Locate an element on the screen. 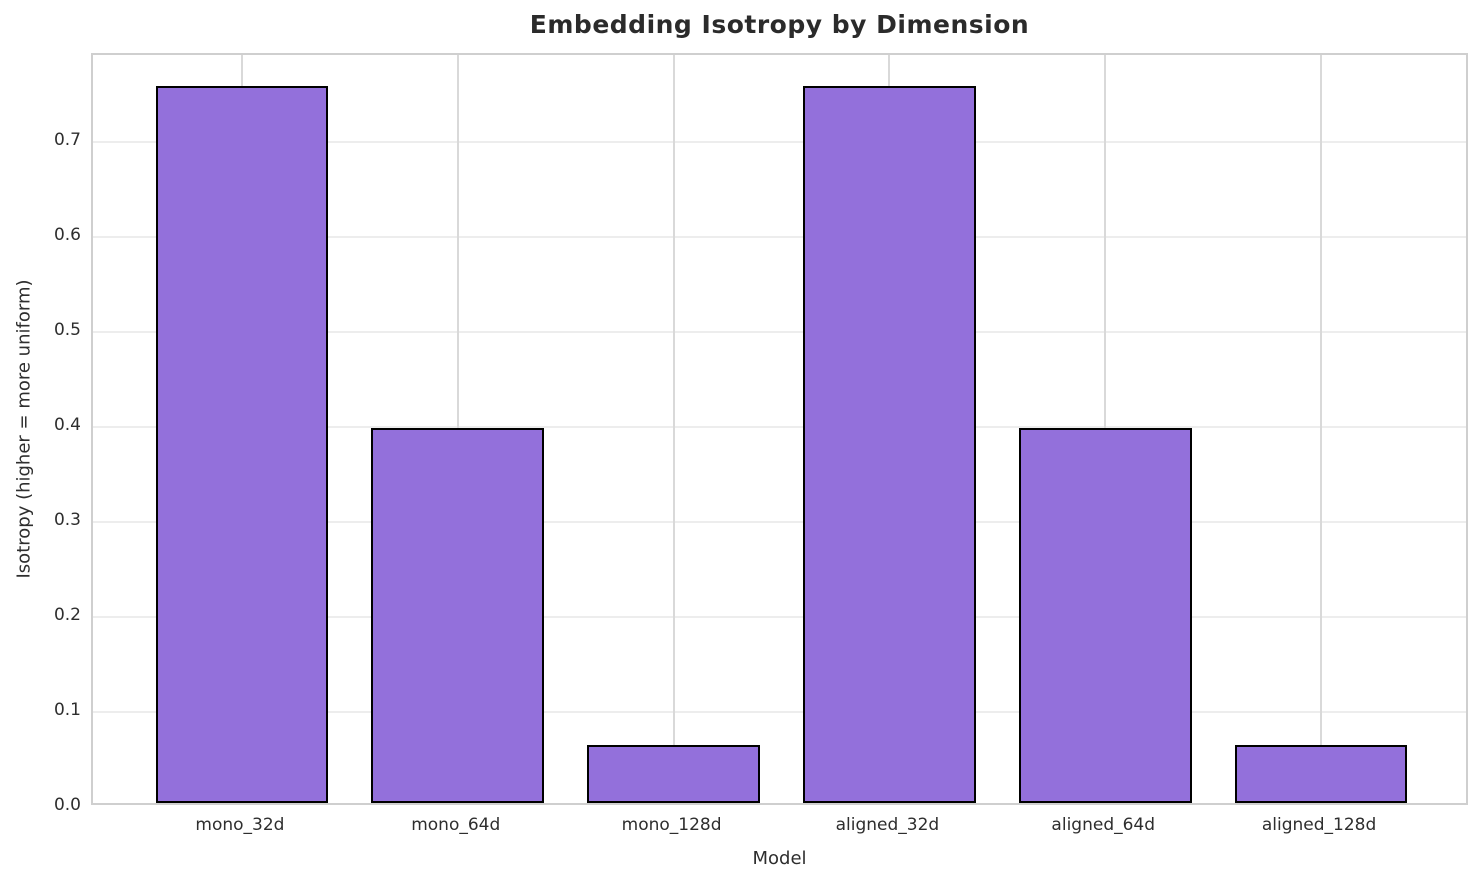 The width and height of the screenshot is (1484, 885). x-tick-label: aligned_64d is located at coordinates (1103, 825).